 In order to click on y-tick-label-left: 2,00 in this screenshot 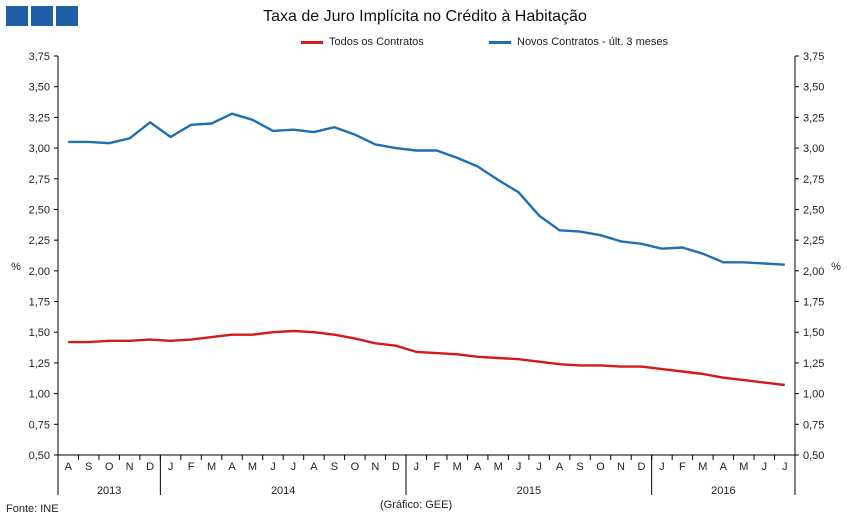, I will do `click(39, 272)`.